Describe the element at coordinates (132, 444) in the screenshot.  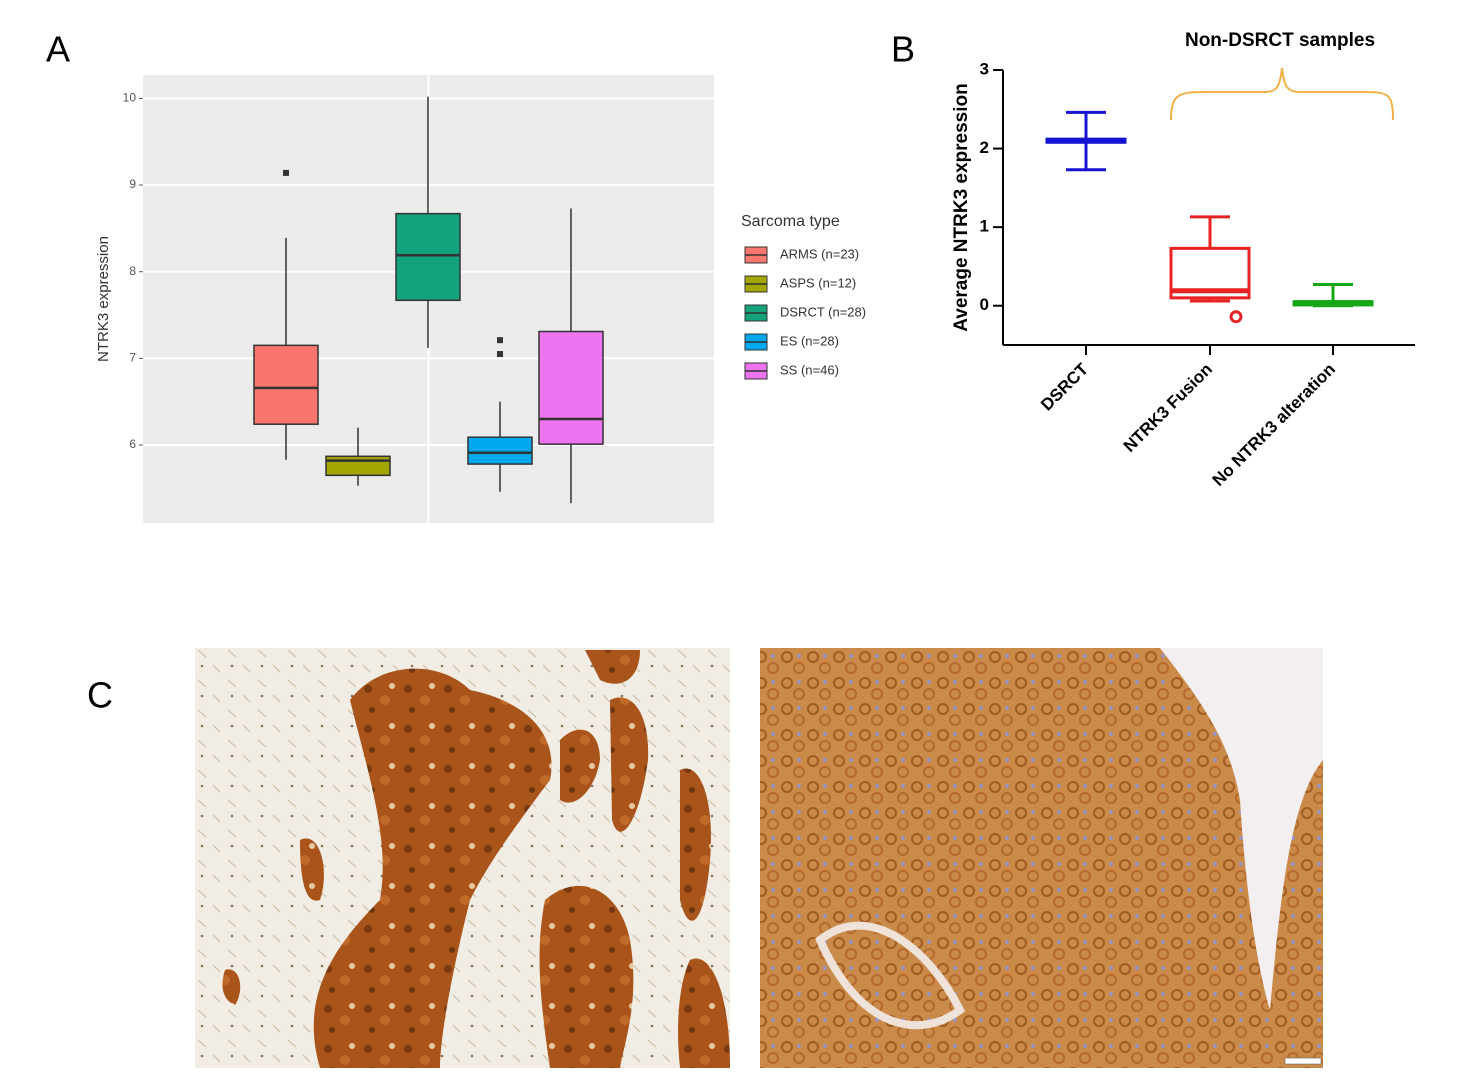
I see `y-tick-label: 6` at that location.